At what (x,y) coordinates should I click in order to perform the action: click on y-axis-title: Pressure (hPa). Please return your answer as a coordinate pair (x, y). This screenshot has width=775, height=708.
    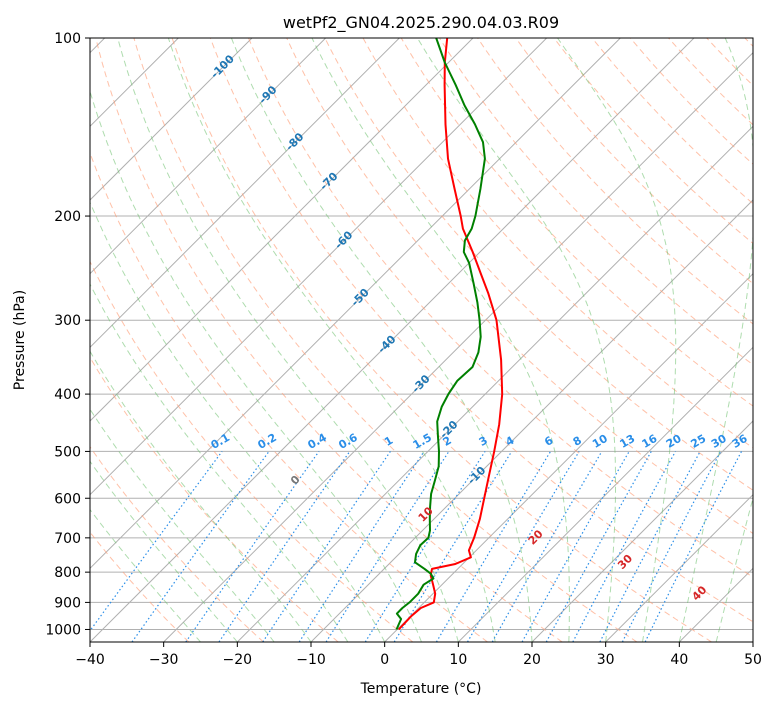
    Looking at the image, I should click on (20, 340).